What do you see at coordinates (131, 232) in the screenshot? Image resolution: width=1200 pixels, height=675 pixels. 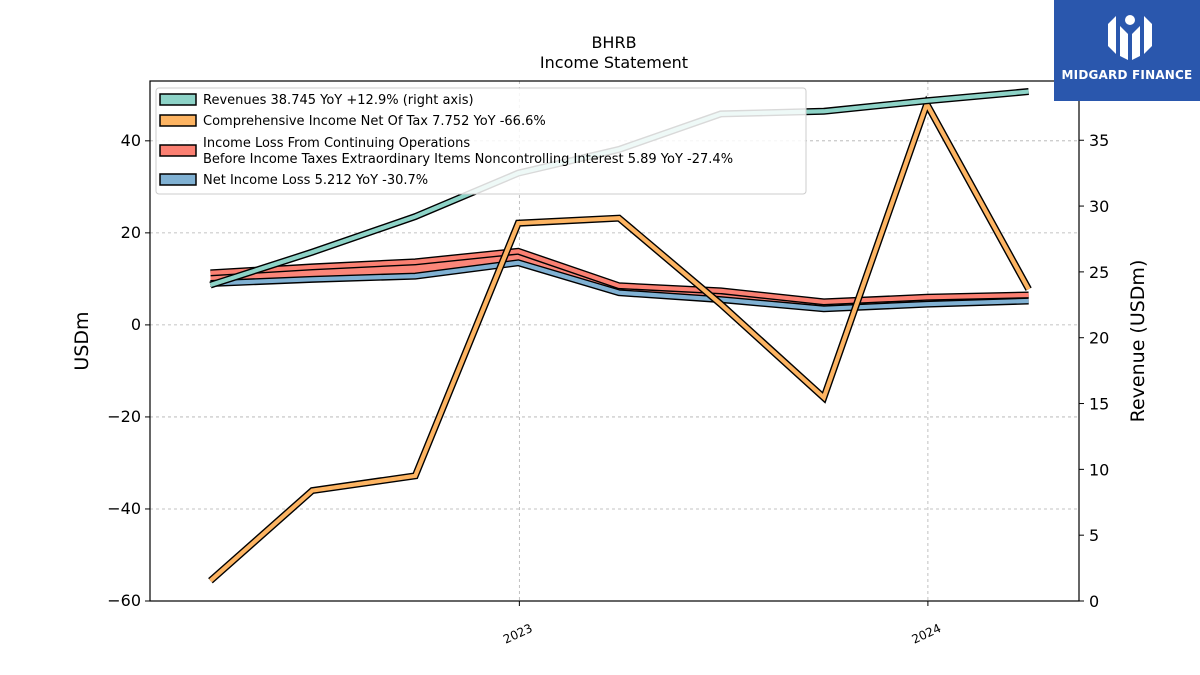 I see `y-tick-label: 20` at bounding box center [131, 232].